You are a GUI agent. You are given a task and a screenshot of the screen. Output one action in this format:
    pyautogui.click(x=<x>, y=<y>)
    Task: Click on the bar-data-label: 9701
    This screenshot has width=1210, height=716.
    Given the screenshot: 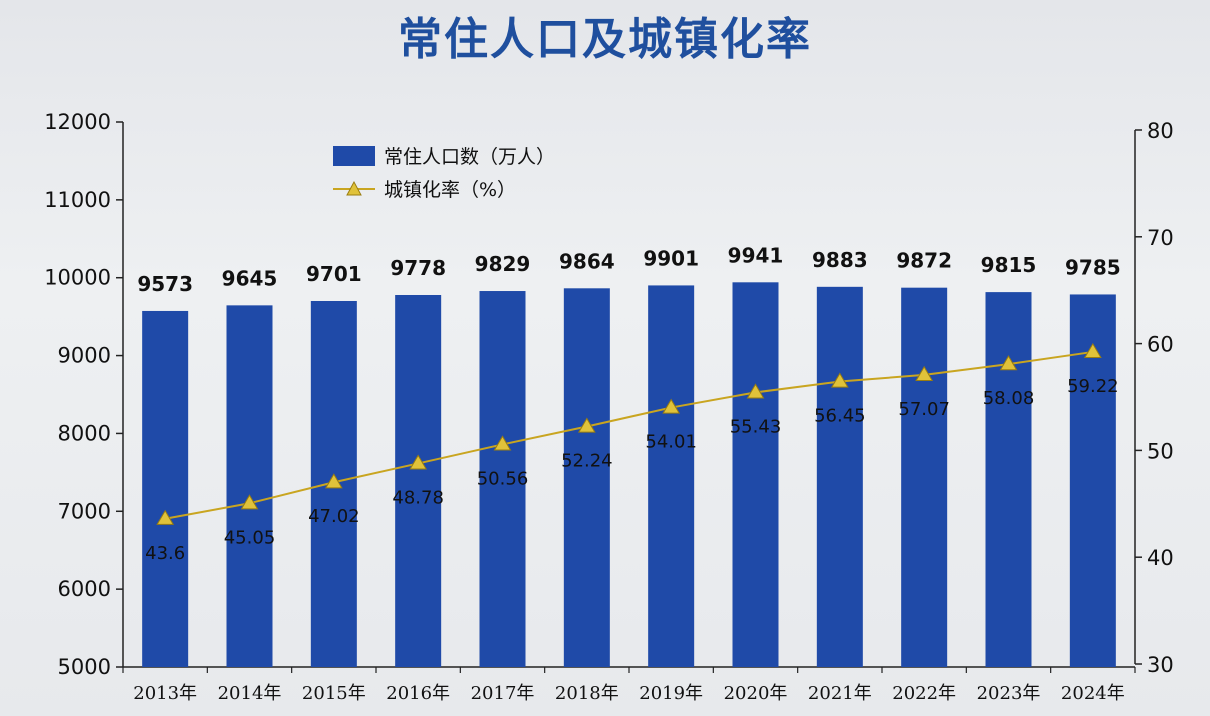 What is the action you would take?
    pyautogui.click(x=334, y=274)
    